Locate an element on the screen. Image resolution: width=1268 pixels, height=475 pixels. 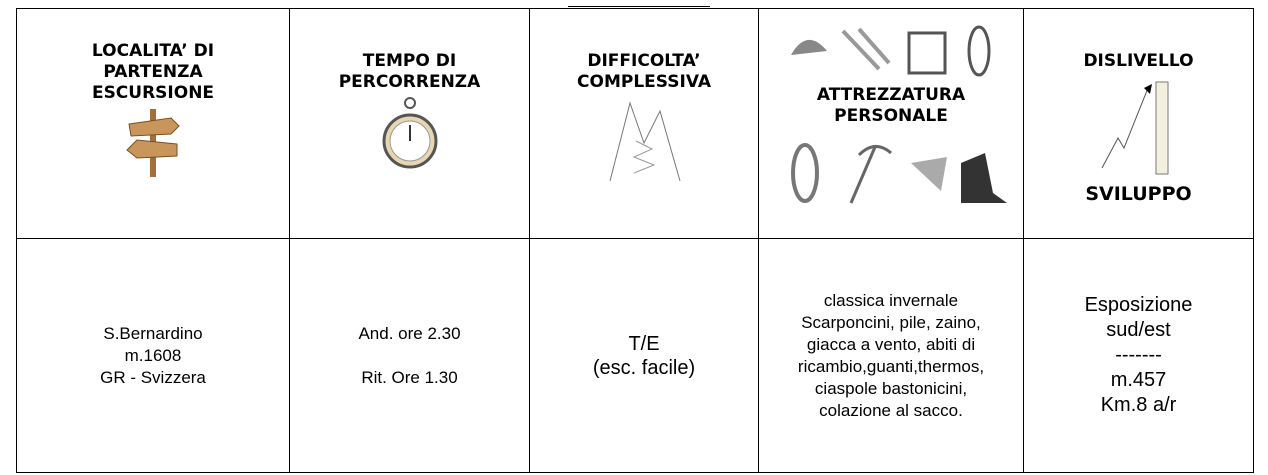
cell-line: T/E is located at coordinates (644, 343).